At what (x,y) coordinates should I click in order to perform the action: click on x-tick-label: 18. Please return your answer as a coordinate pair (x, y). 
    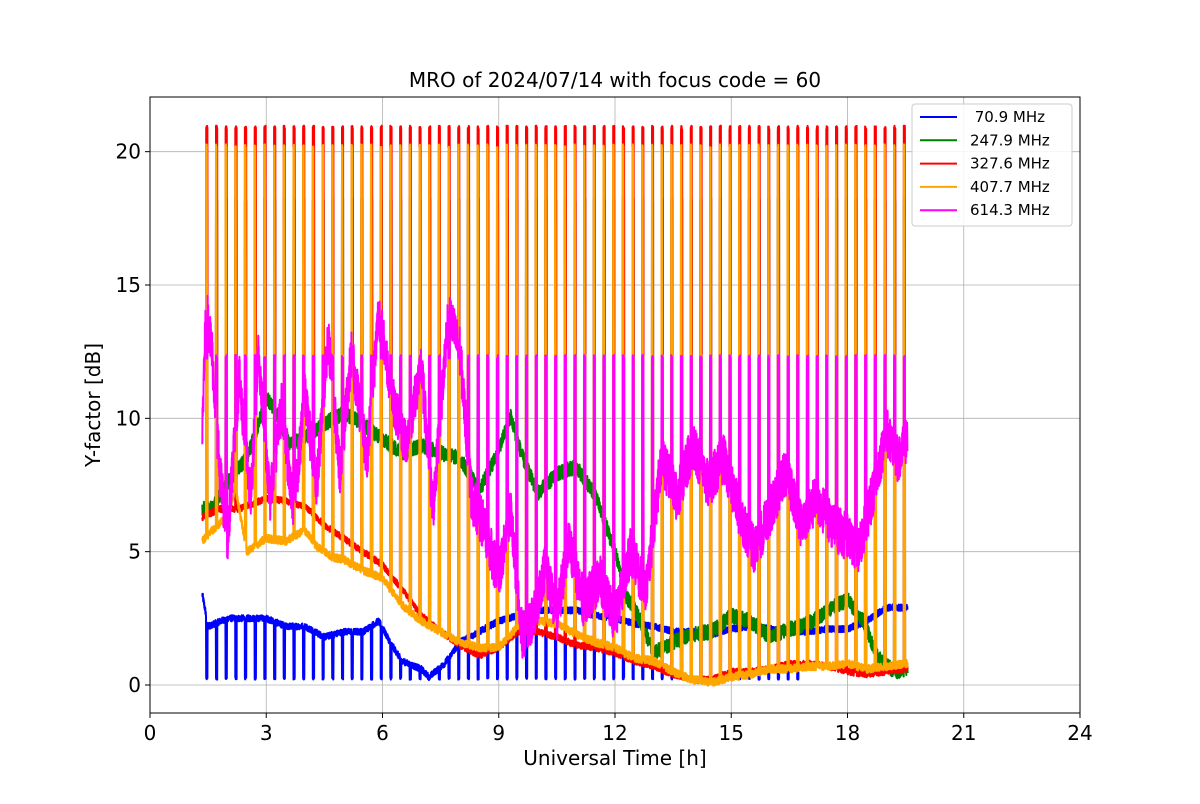
    Looking at the image, I should click on (847, 733).